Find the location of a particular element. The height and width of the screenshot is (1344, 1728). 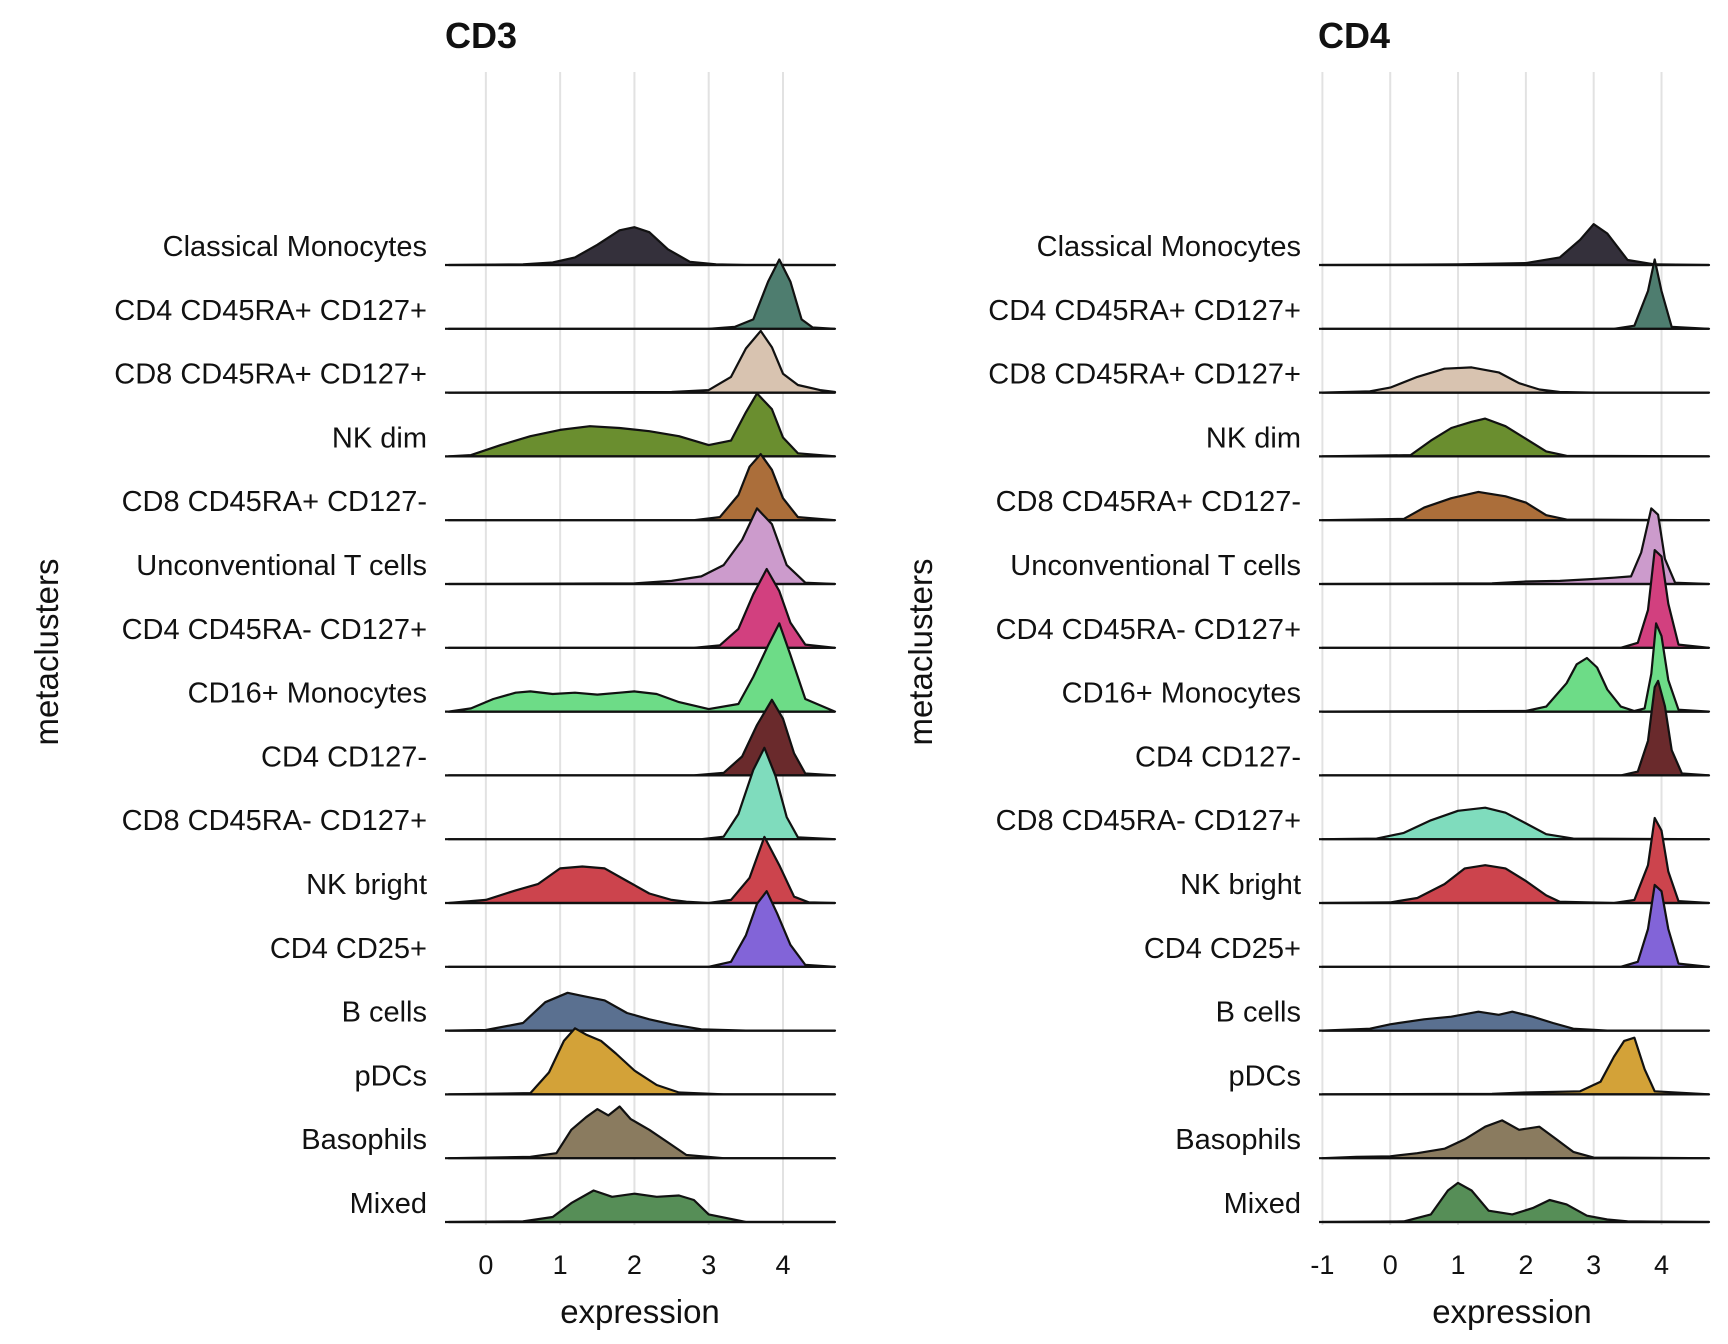

panel-title: CD4 is located at coordinates (1354, 35).